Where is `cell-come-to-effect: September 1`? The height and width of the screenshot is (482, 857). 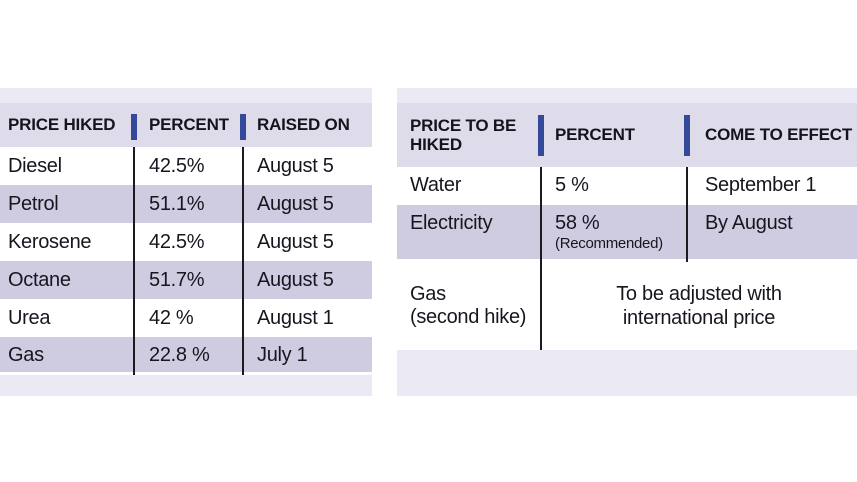 cell-come-to-effect: September 1 is located at coordinates (761, 184).